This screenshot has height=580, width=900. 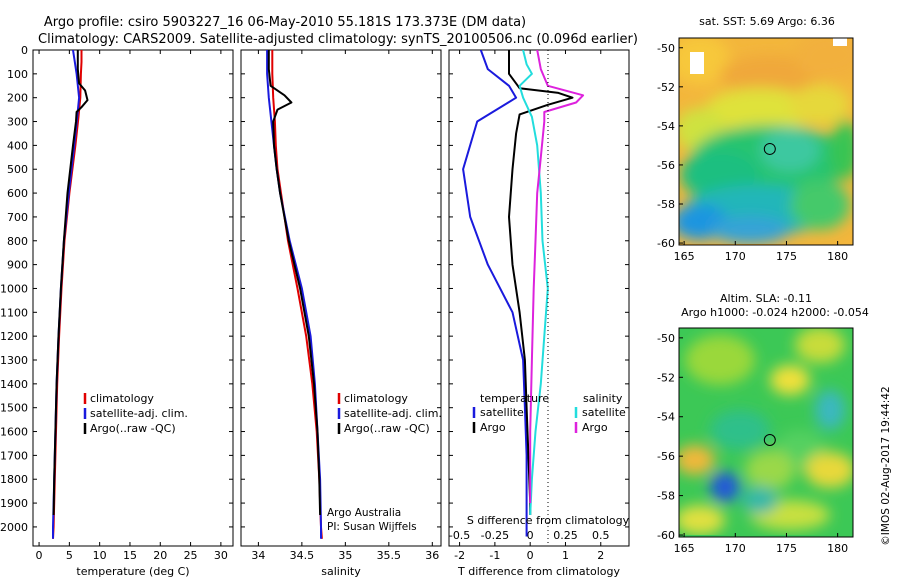 I want to click on legend-temperature-title: temperature, so click(x=514, y=398).